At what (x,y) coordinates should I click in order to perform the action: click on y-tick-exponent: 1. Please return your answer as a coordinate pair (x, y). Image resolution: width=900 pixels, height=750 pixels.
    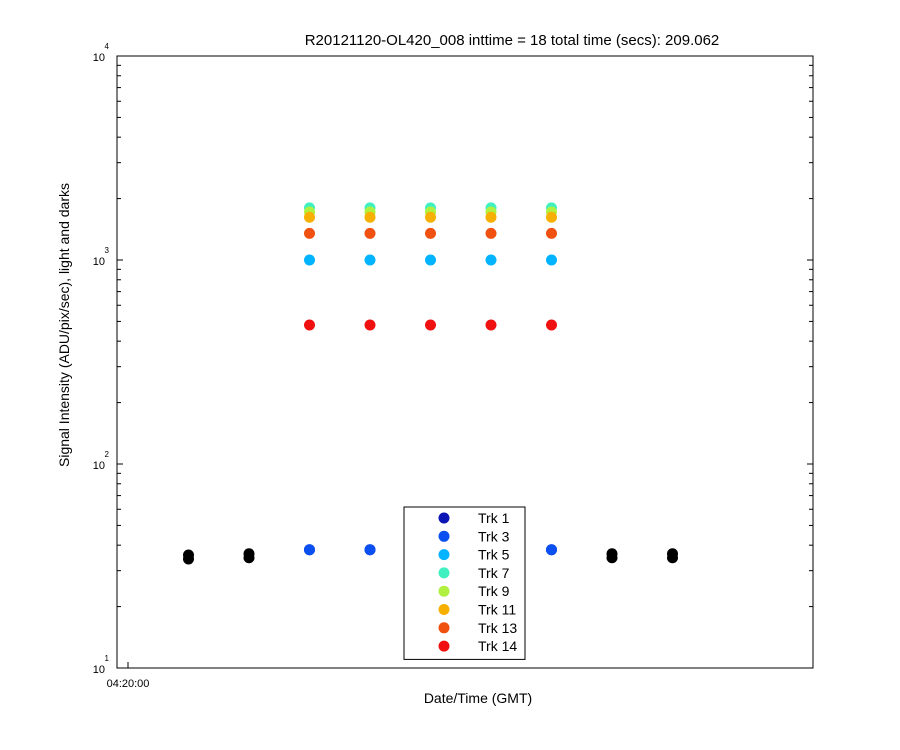
    Looking at the image, I should click on (107, 658).